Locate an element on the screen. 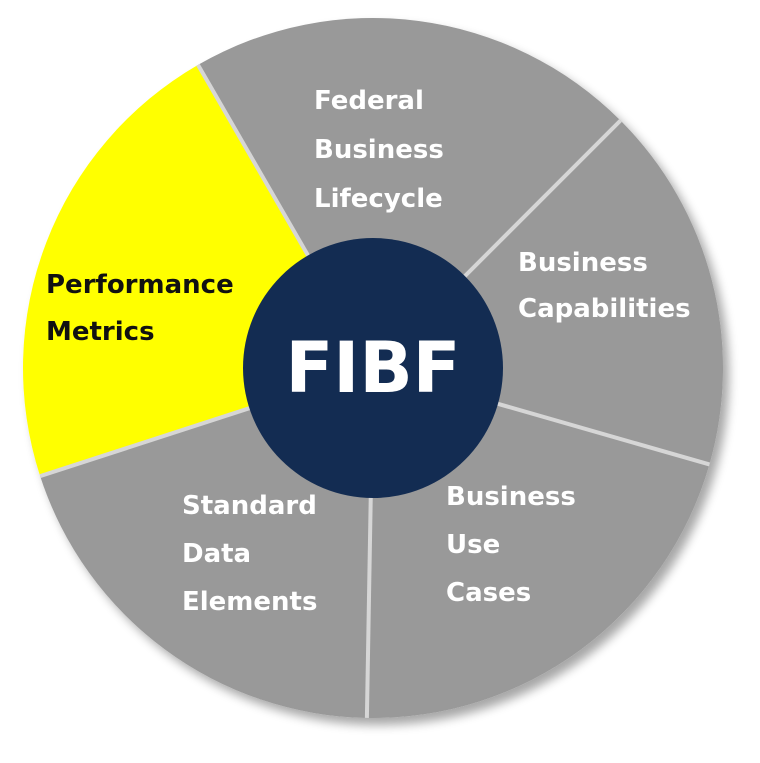  segment-label-performance-metrics: Performance Metrics is located at coordinates (140, 308).